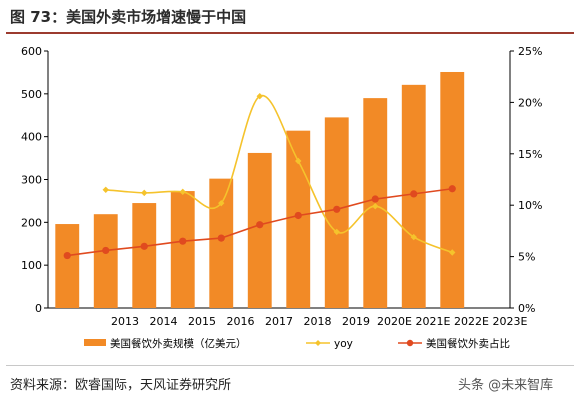 This screenshot has height=405, width=583. Describe the element at coordinates (38, 308) in the screenshot. I see `left-tick-label: 0` at that location.